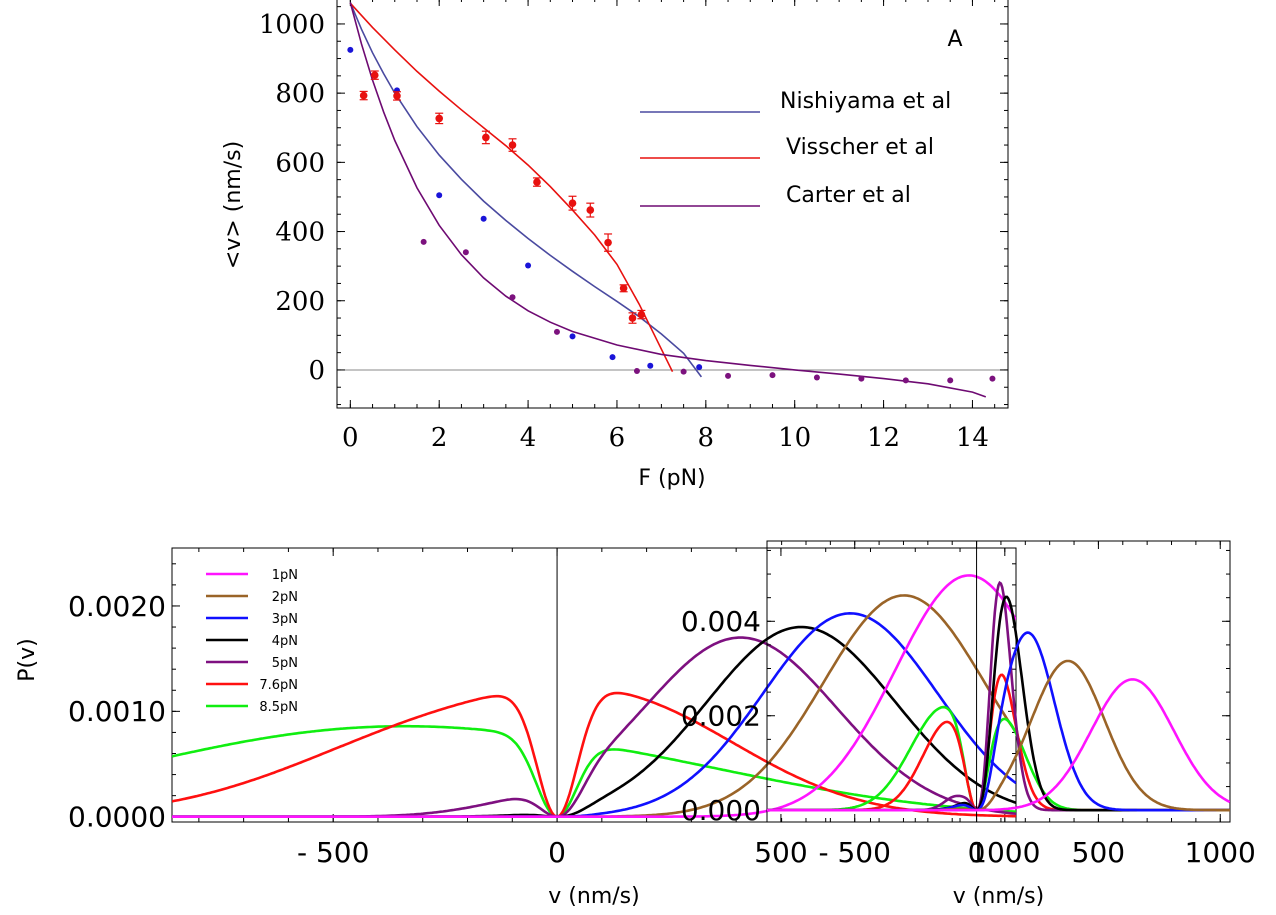  What do you see at coordinates (300, 94) in the screenshot?
I see `y-tick-label: 800` at bounding box center [300, 94].